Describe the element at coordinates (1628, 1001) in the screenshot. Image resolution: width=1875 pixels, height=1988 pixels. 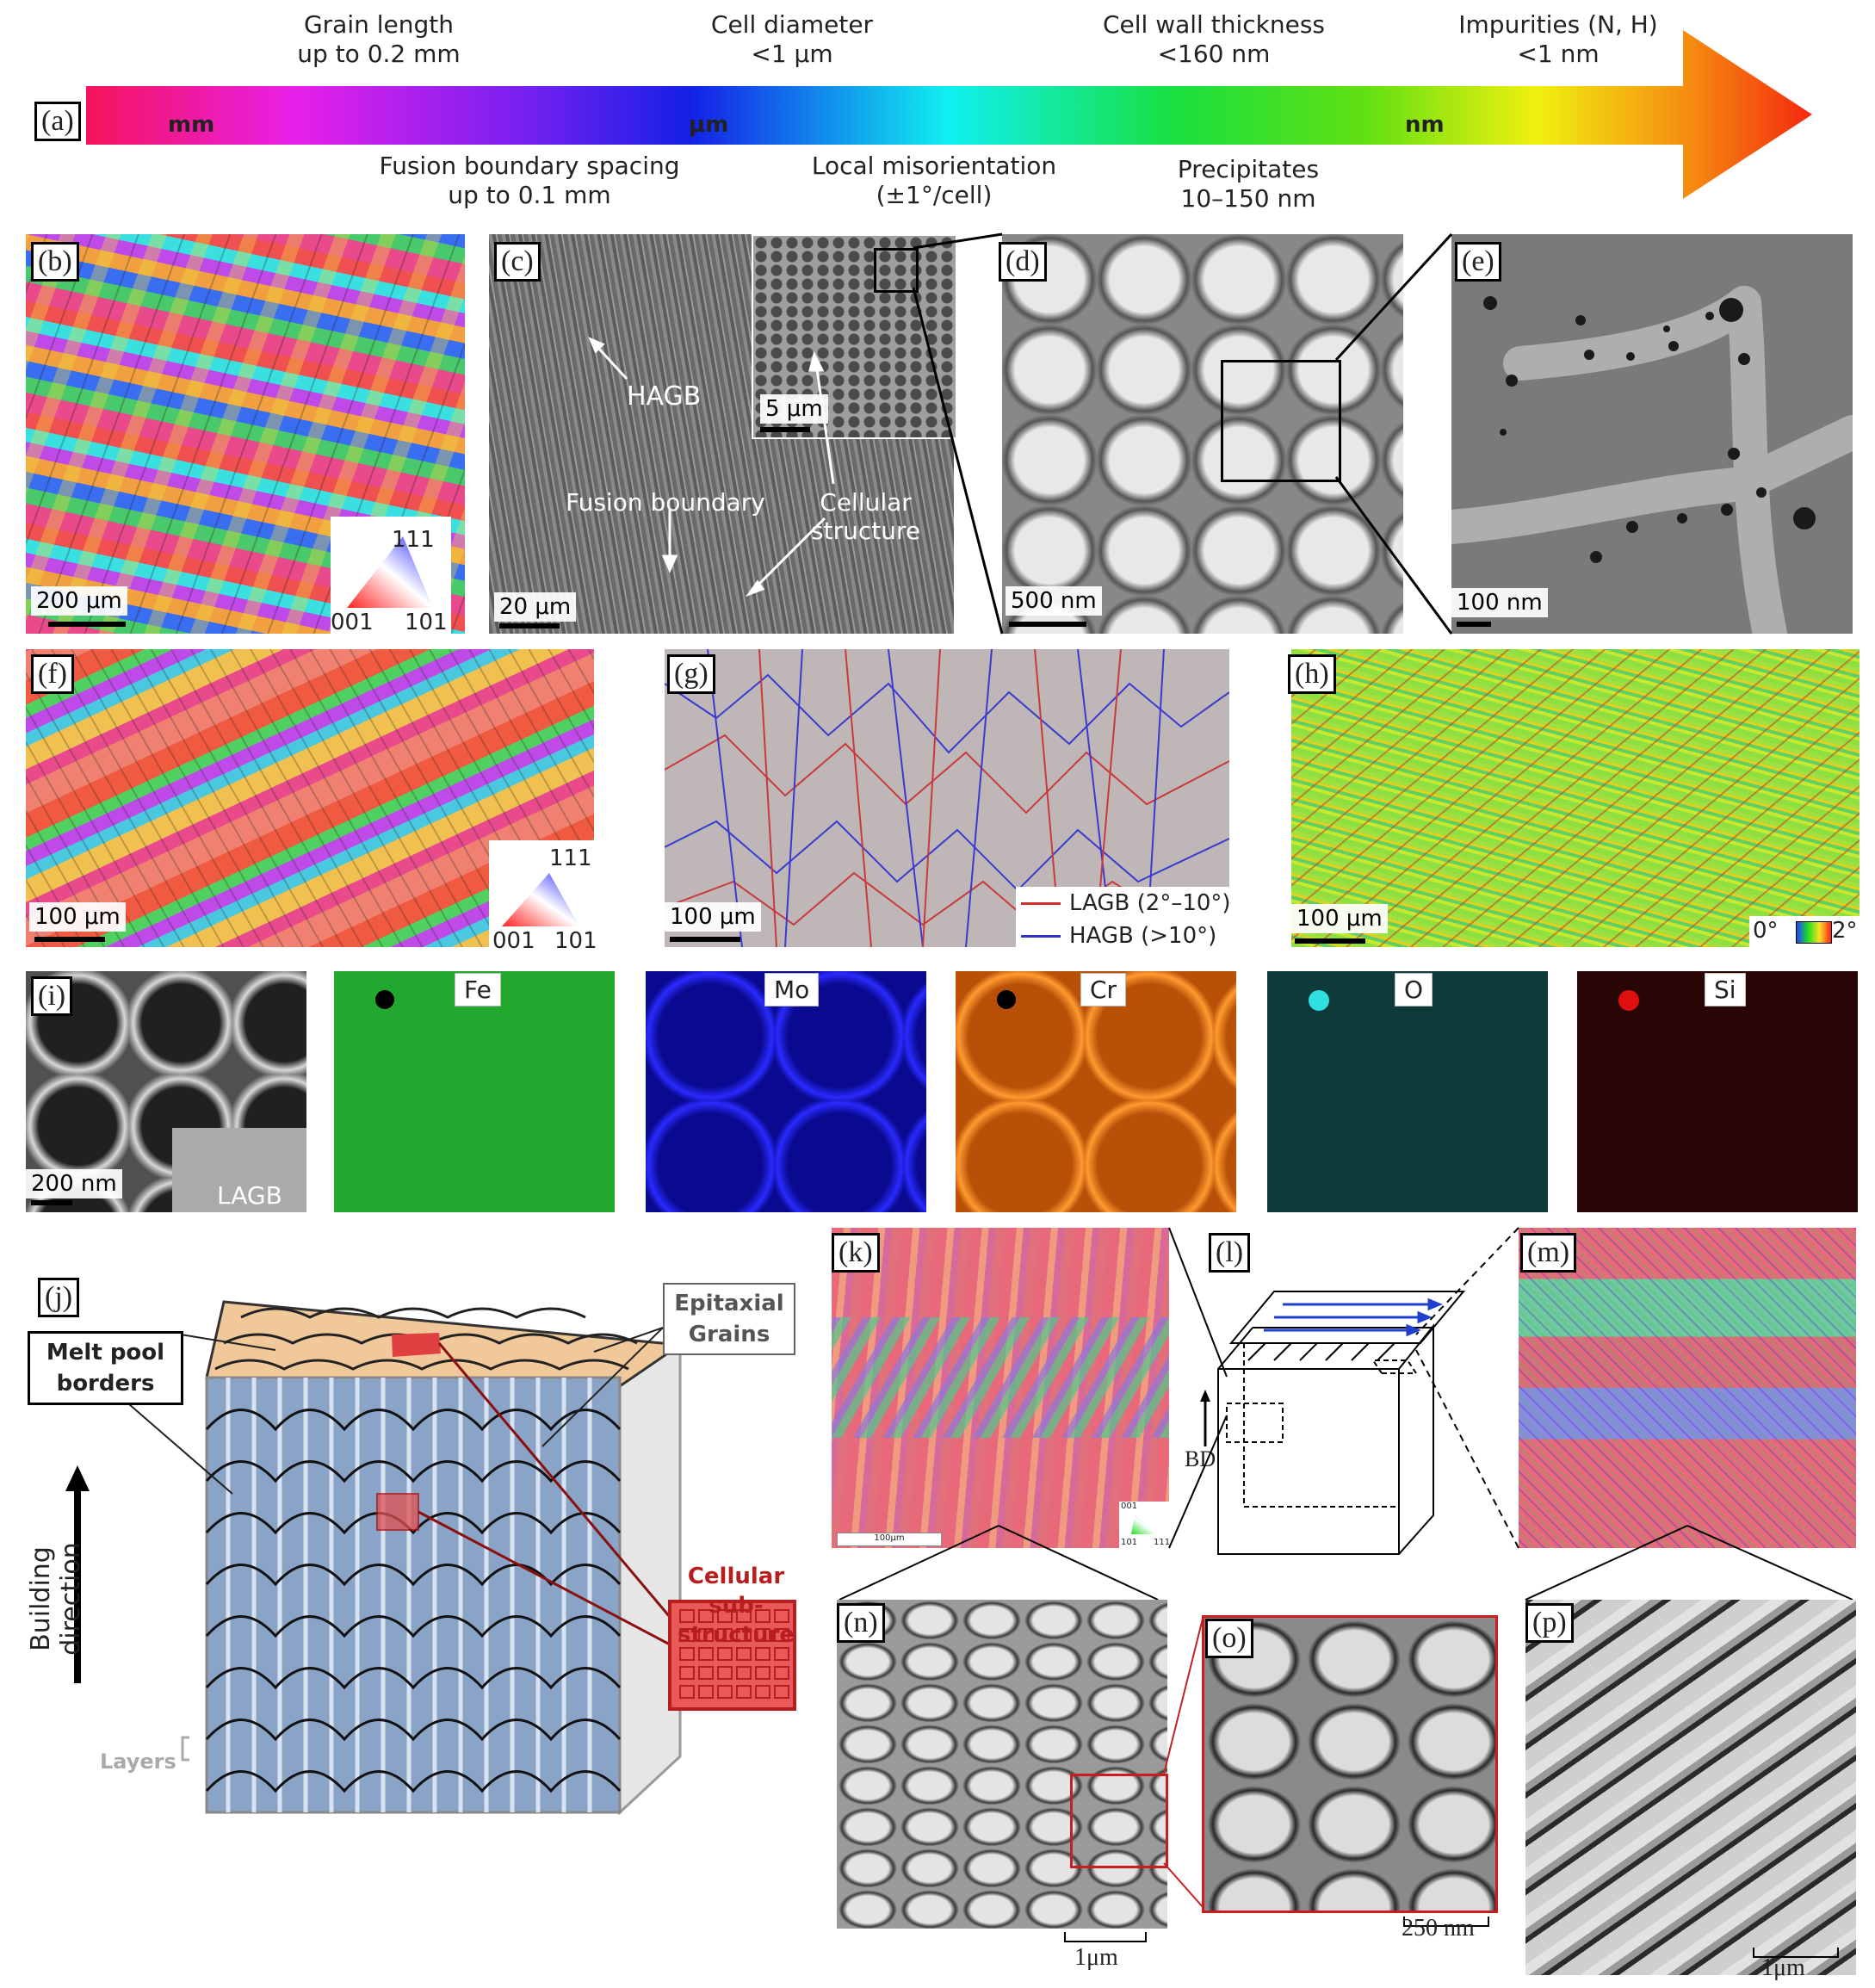
I see `eds-particle-si` at that location.